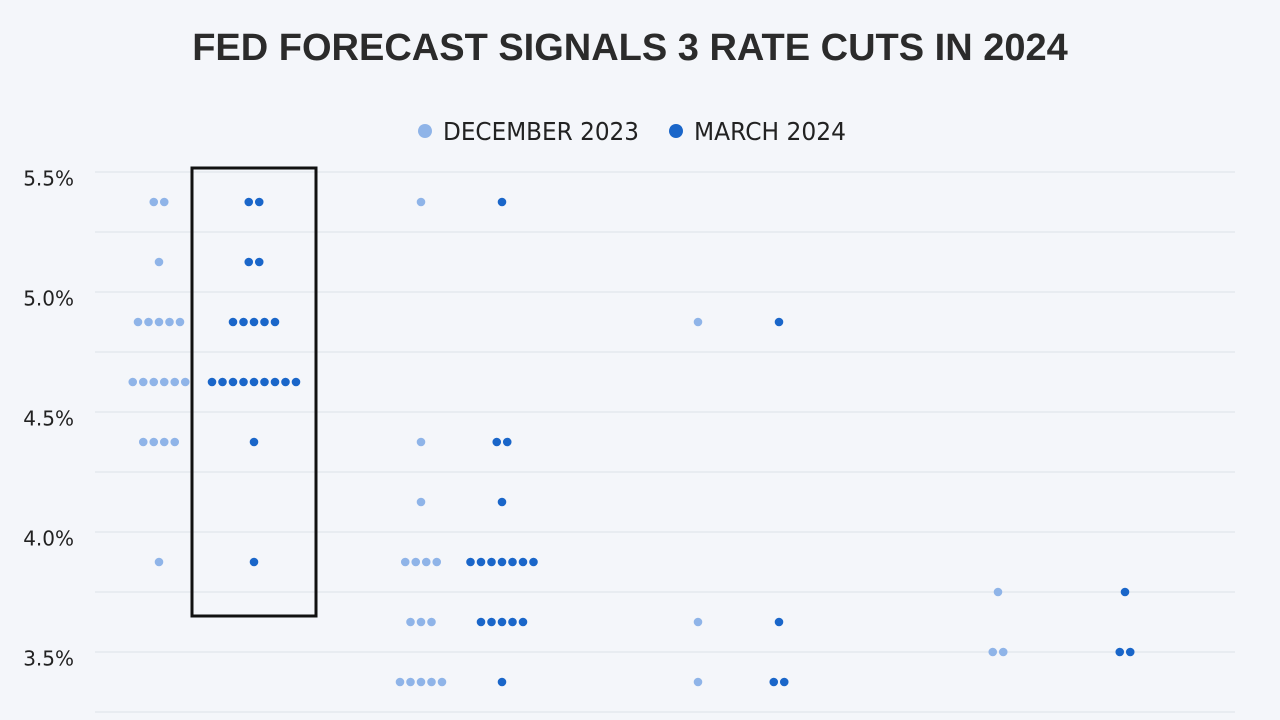  I want to click on y-tick-label: 3.5%, so click(48, 659).